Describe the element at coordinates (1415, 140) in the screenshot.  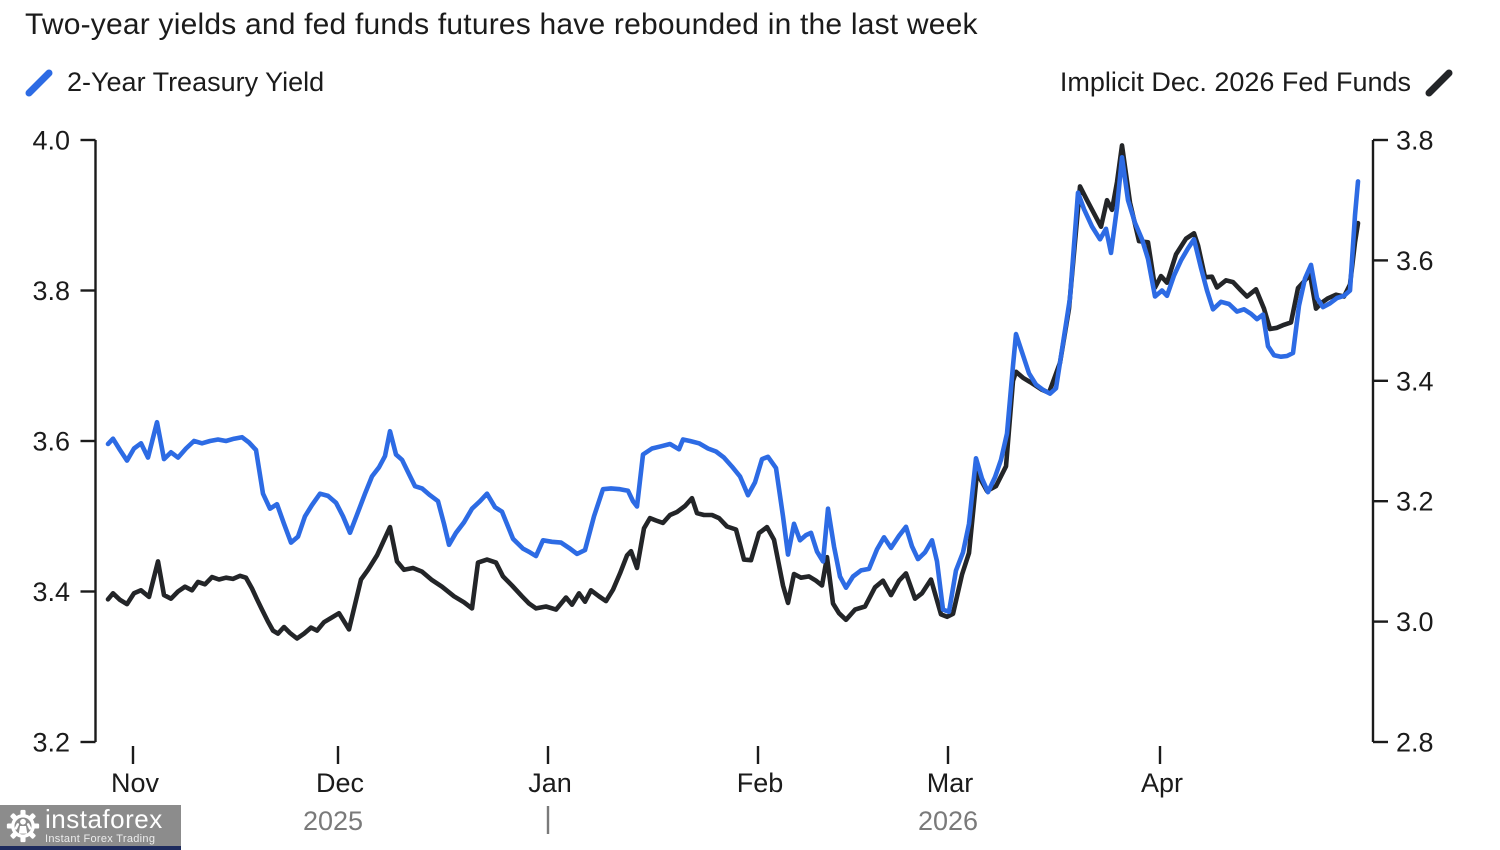
I see `right-axis-label: 3.8` at that location.